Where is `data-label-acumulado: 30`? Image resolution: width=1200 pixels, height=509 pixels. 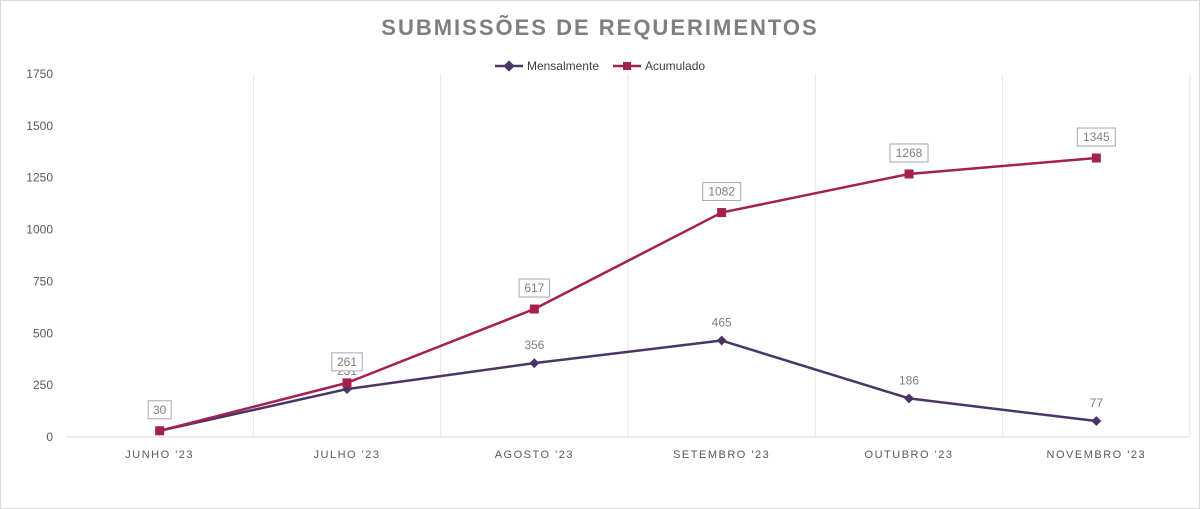
data-label-acumulado: 30 is located at coordinates (160, 410).